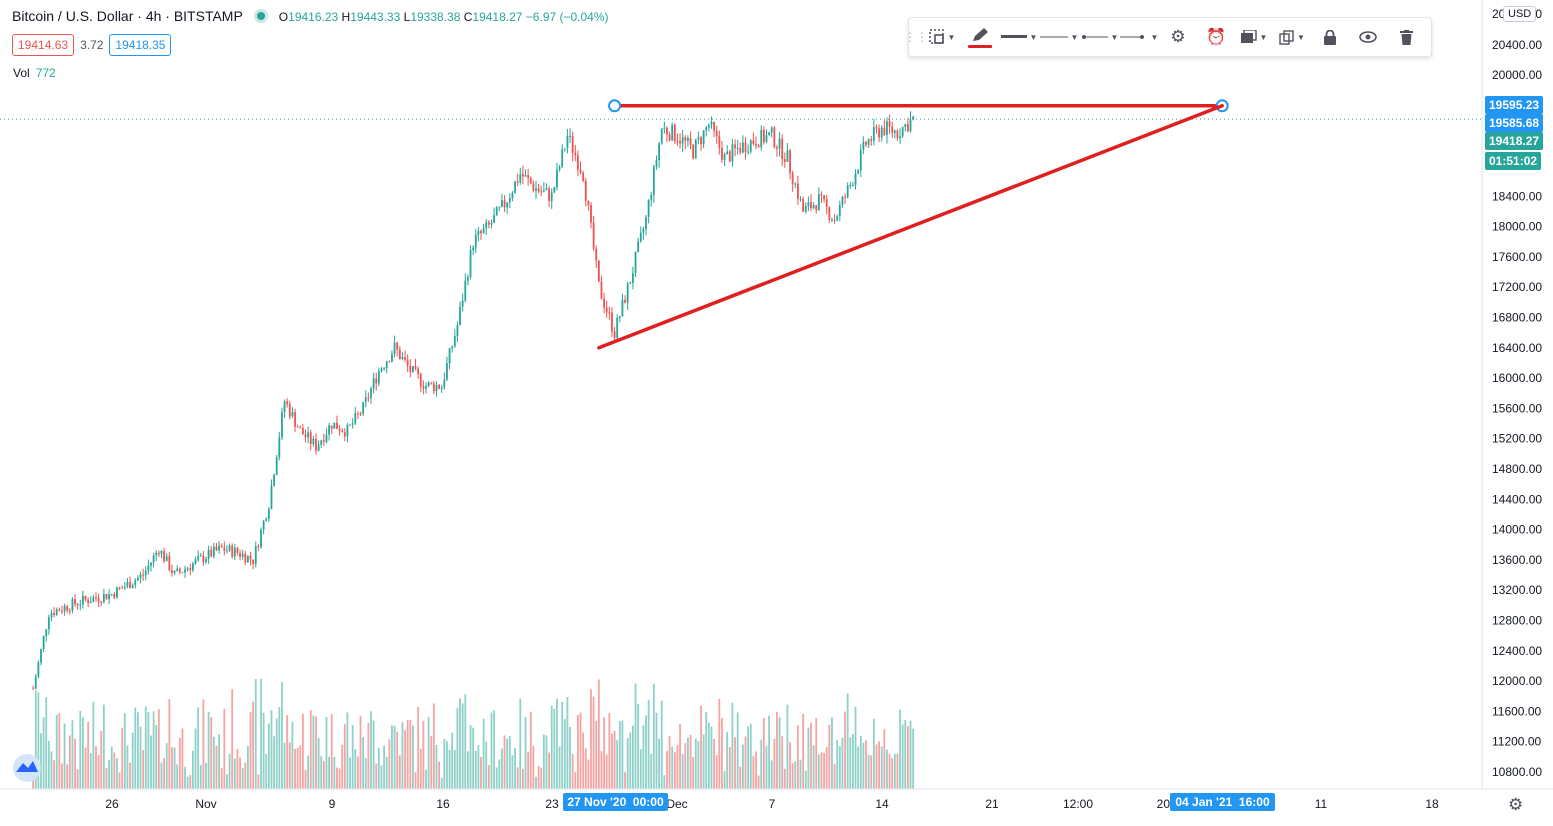 Image resolution: width=1553 pixels, height=826 pixels. Describe the element at coordinates (1059, 37) in the screenshot. I see `line-style-icon: ▼` at that location.